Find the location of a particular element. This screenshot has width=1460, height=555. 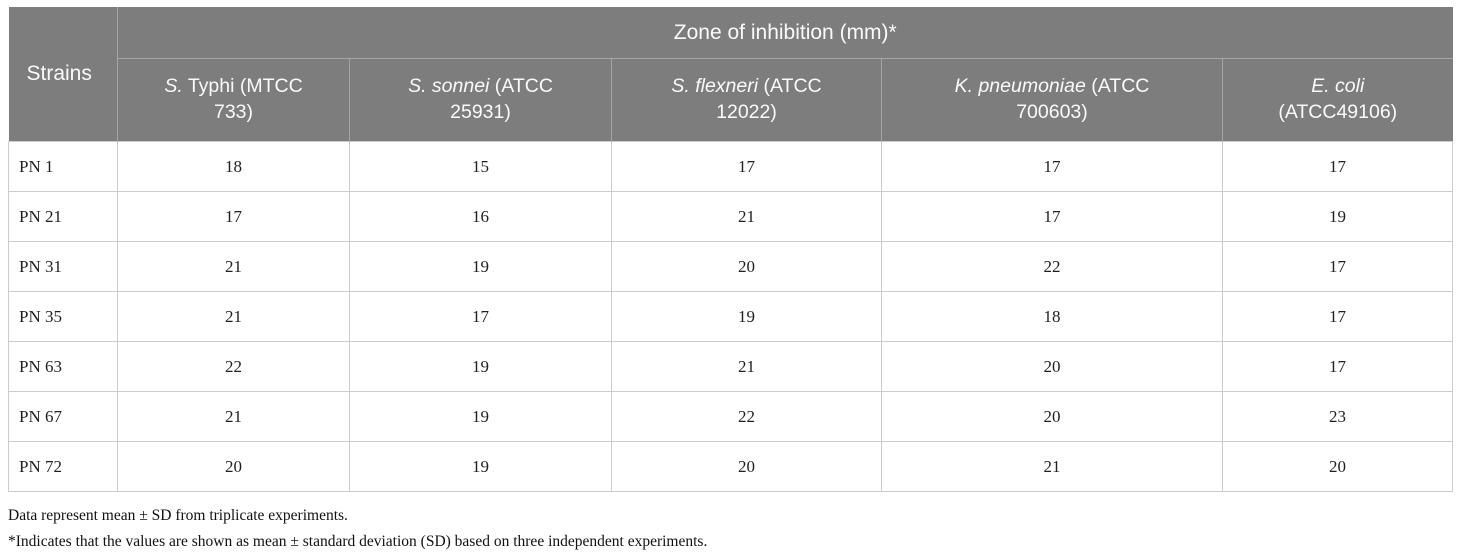

strain-code-line2: 25931) is located at coordinates (480, 112).